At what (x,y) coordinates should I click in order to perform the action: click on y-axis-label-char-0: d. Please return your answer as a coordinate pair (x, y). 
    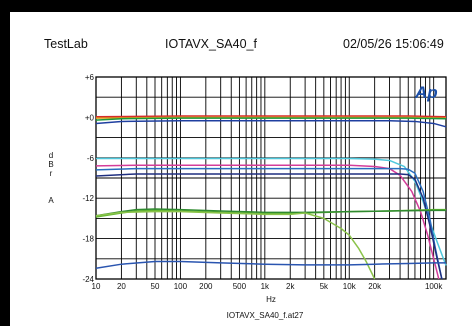
    Looking at the image, I should click on (51, 155).